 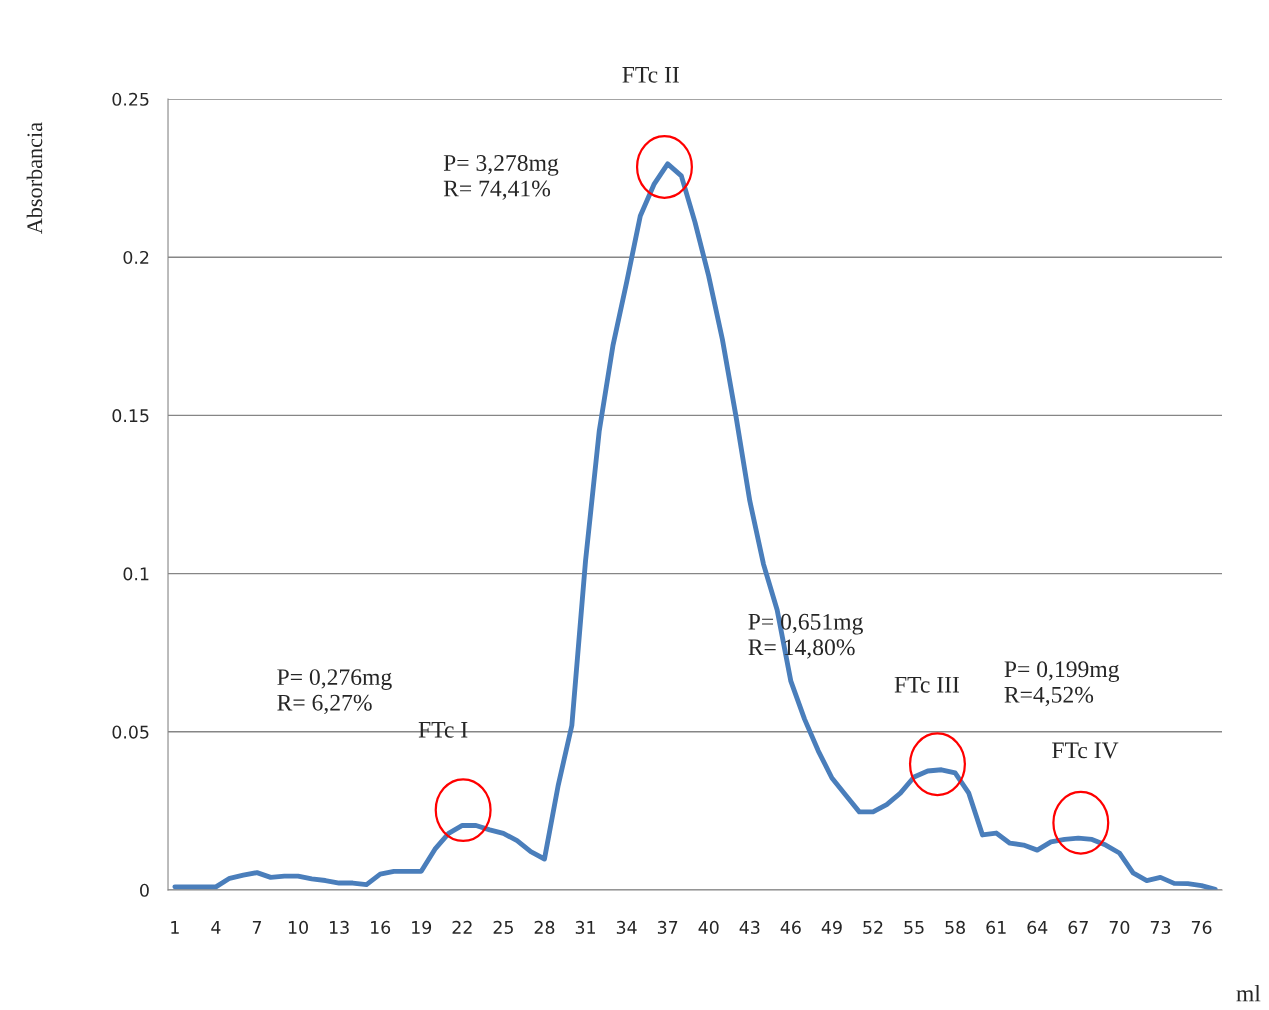 I want to click on x-tick-label: 61, so click(x=996, y=927).